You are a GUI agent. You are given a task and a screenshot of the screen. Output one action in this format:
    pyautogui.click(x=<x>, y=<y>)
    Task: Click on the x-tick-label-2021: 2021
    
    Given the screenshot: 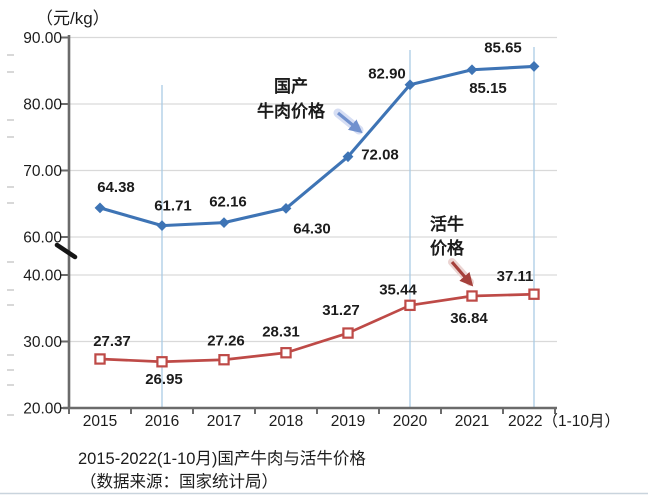 What is the action you would take?
    pyautogui.click(x=472, y=421)
    